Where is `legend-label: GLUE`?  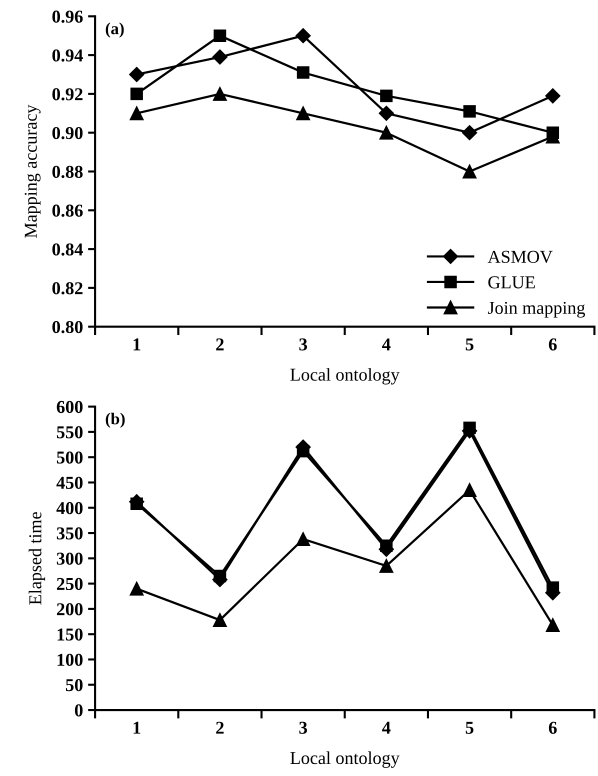
legend-label: GLUE is located at coordinates (511, 282).